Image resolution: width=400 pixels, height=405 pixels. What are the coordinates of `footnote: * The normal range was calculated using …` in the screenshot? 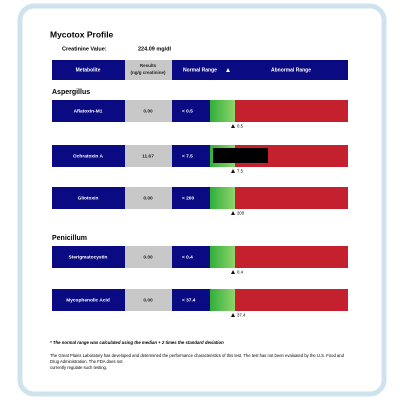 It's located at (137, 342).